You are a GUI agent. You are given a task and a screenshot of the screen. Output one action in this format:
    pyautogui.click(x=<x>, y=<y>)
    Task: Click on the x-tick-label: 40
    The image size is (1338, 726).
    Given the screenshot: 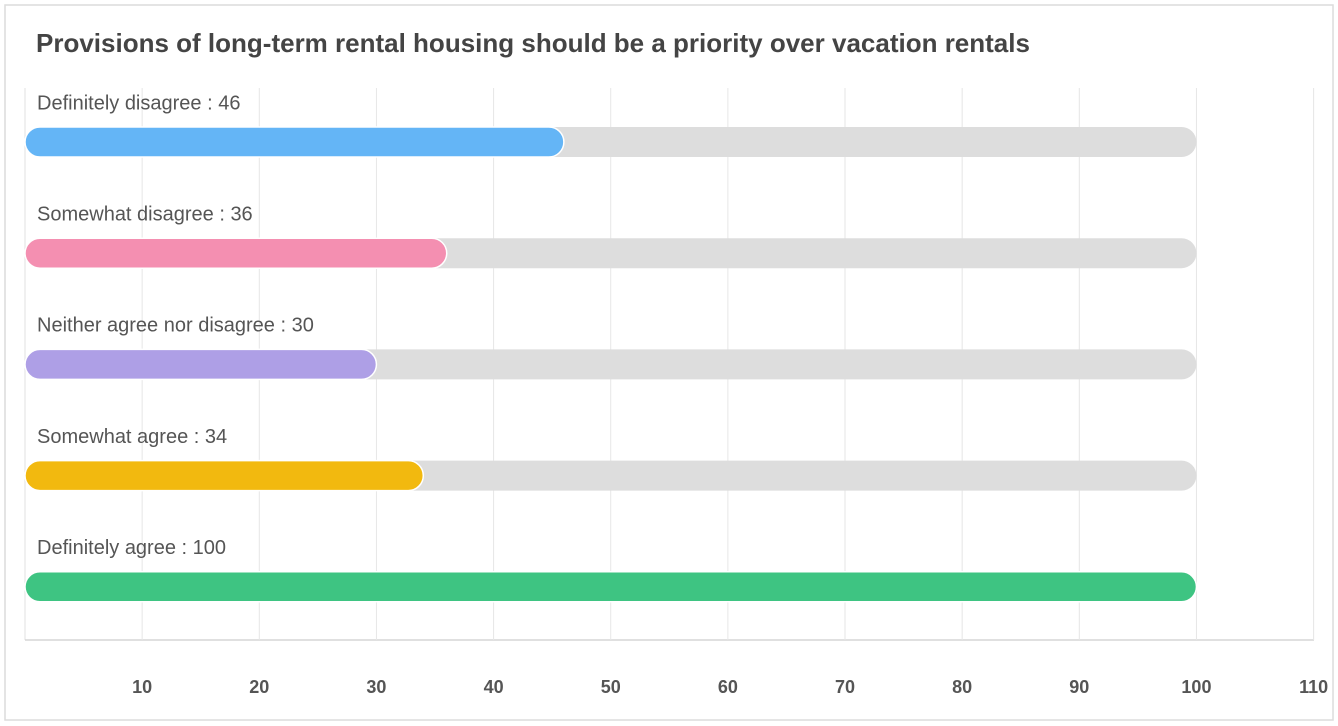 What is the action you would take?
    pyautogui.click(x=494, y=687)
    